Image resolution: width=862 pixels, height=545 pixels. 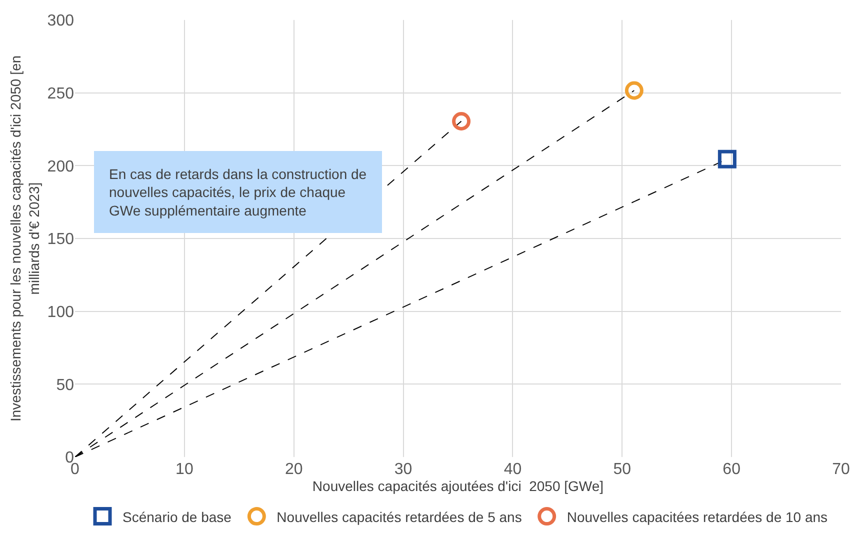 I want to click on x-tick-label: 10, so click(x=185, y=469).